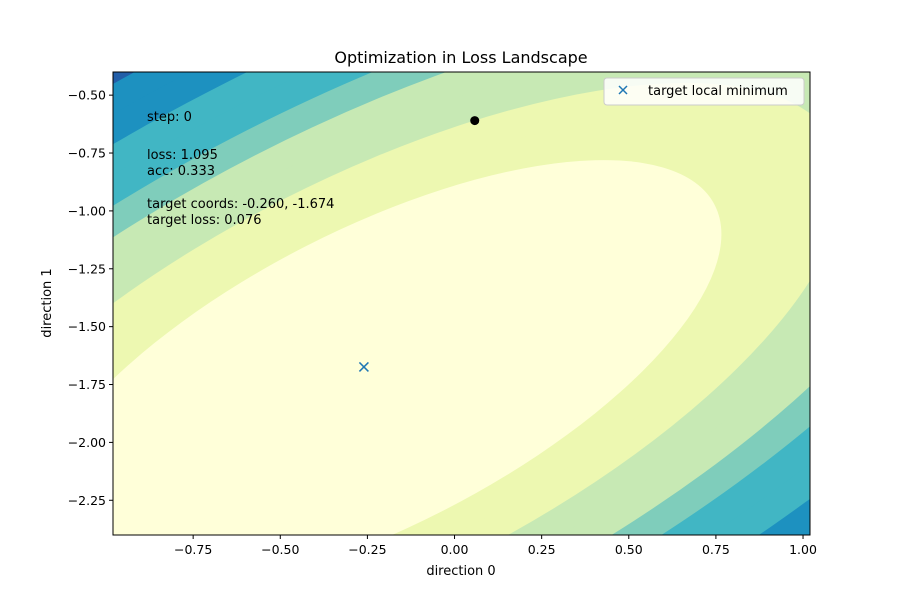  Describe the element at coordinates (374, 378) in the screenshot. I see `contour-level` at that location.